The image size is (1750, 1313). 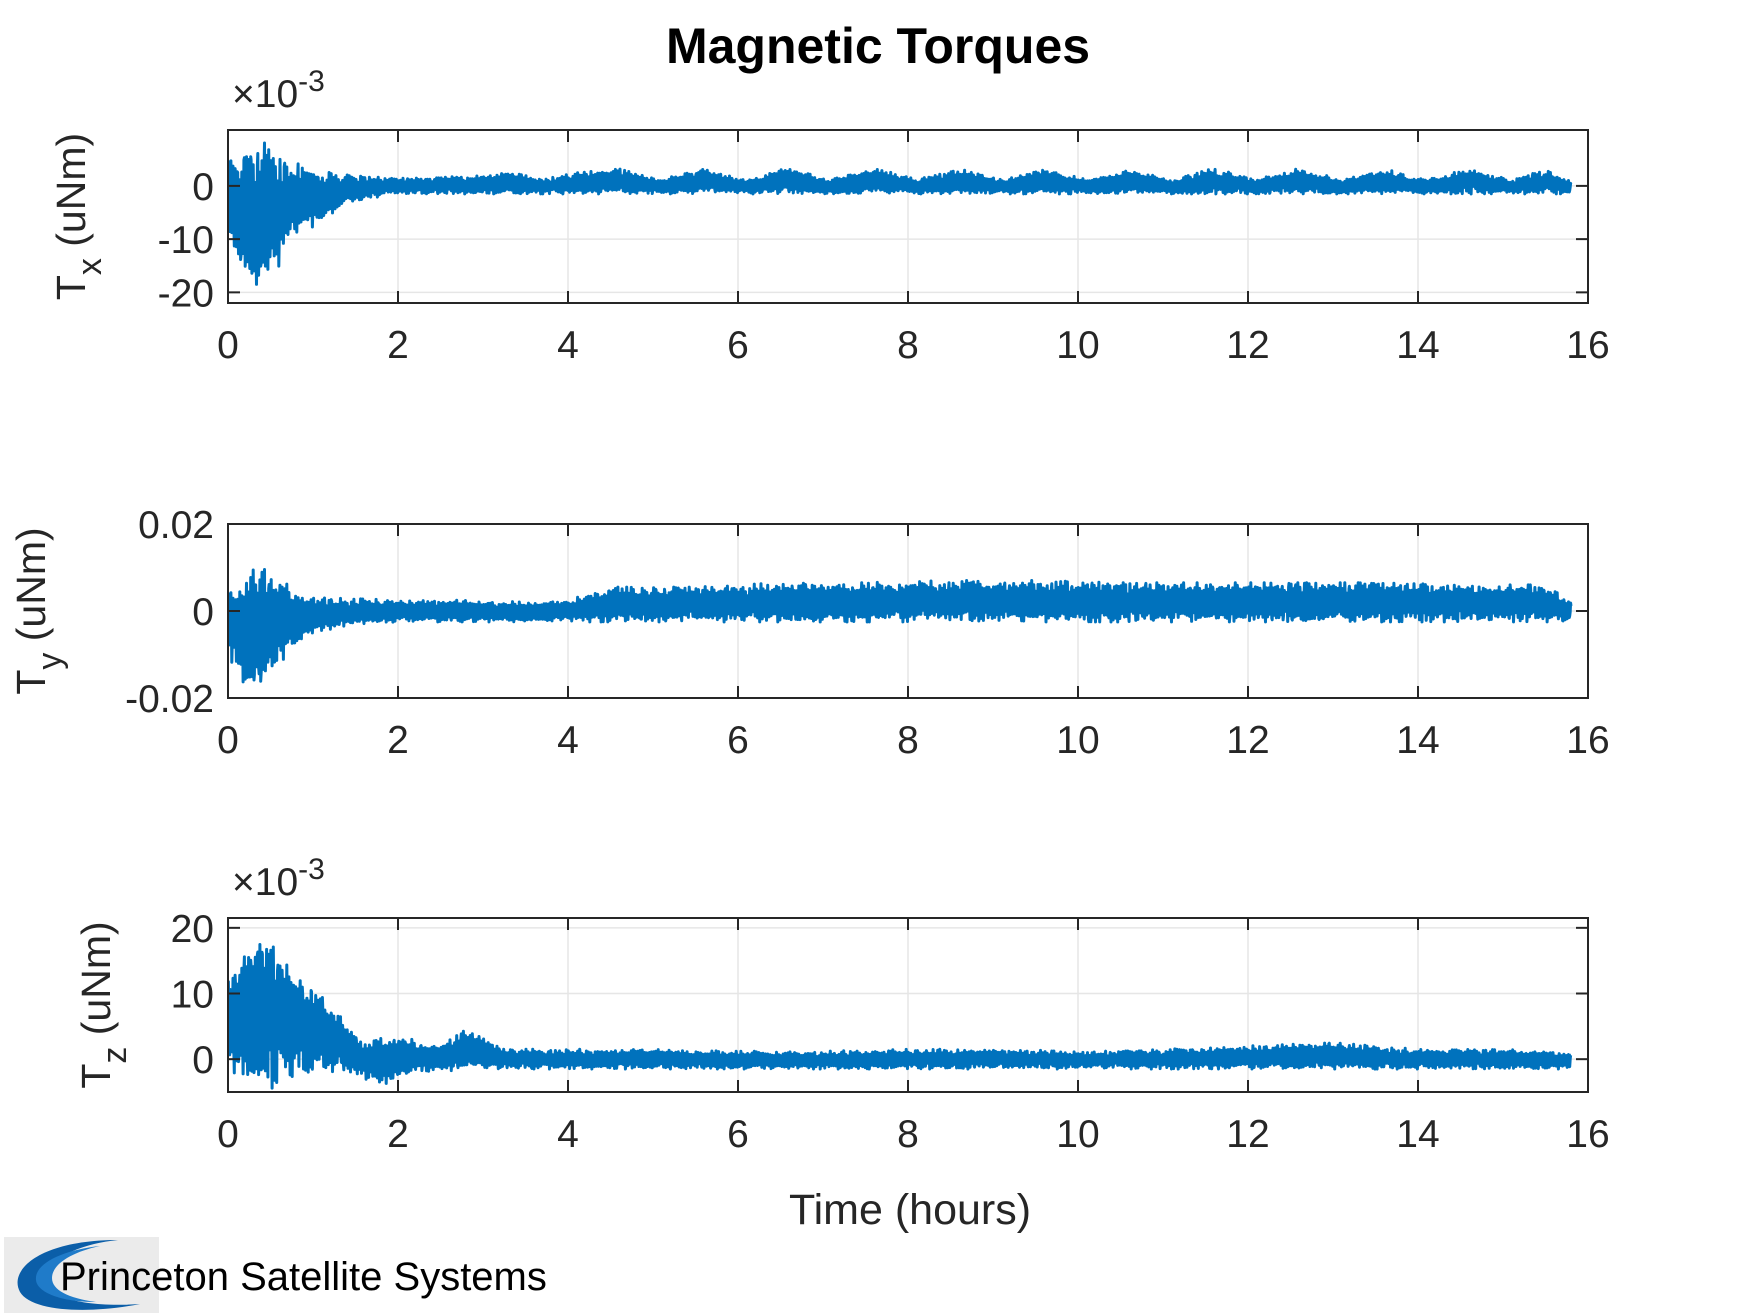 What do you see at coordinates (900, 626) in the screenshot?
I see `ty-series-line` at bounding box center [900, 626].